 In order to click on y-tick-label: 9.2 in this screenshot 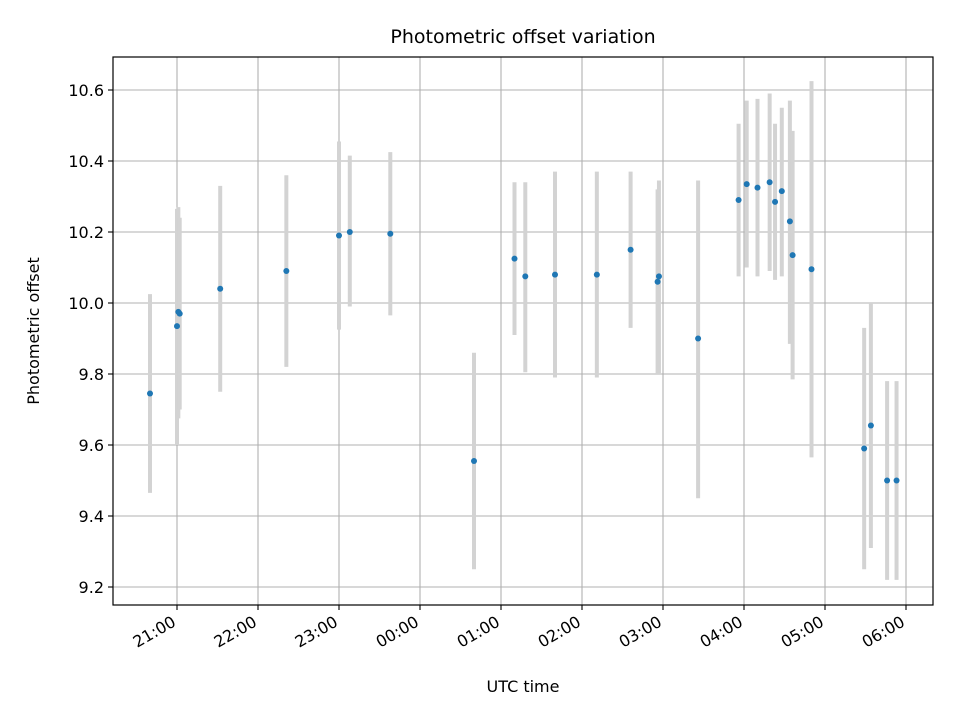, I will do `click(91, 587)`.